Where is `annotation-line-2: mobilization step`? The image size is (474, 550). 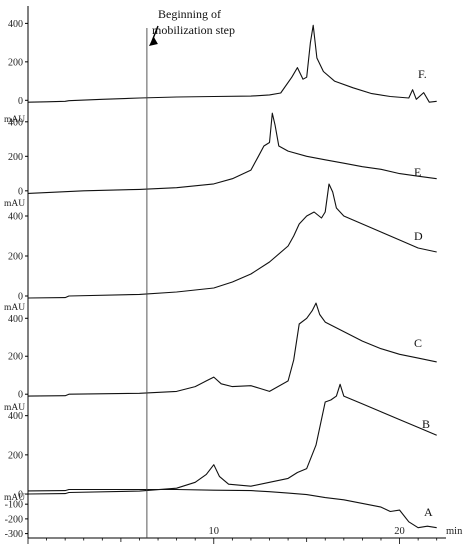 annotation-line-2: mobilization step is located at coordinates (193, 30).